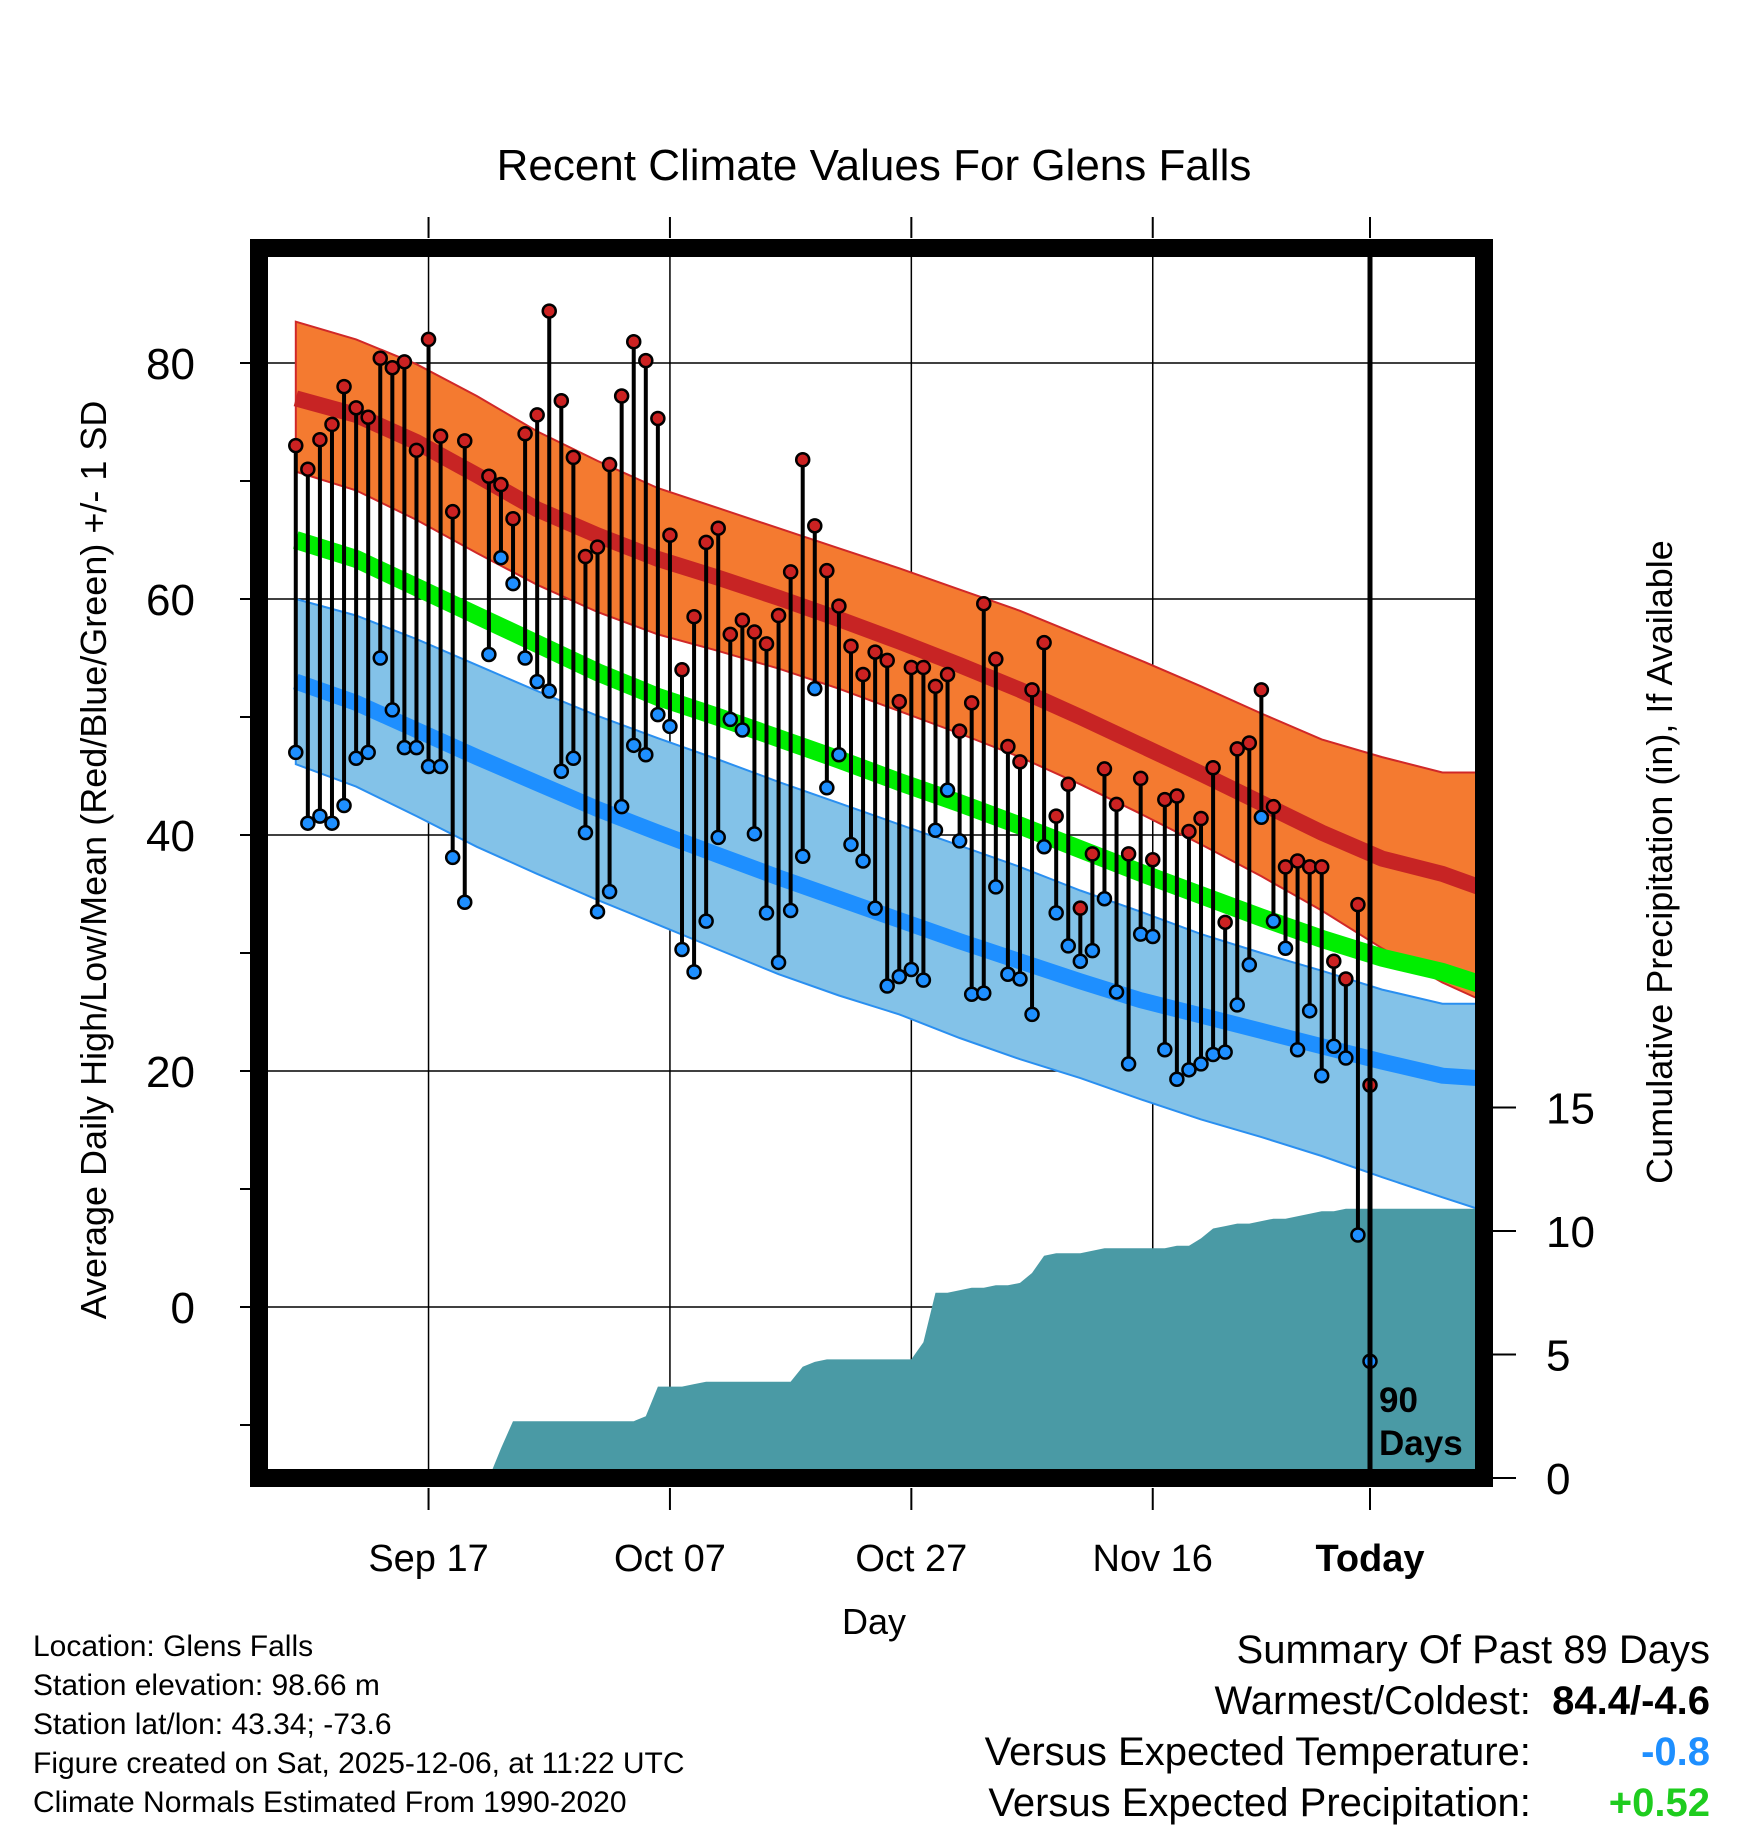 This screenshot has width=1748, height=1829. I want to click on x-tick-label: Sep 17, so click(428, 1559).